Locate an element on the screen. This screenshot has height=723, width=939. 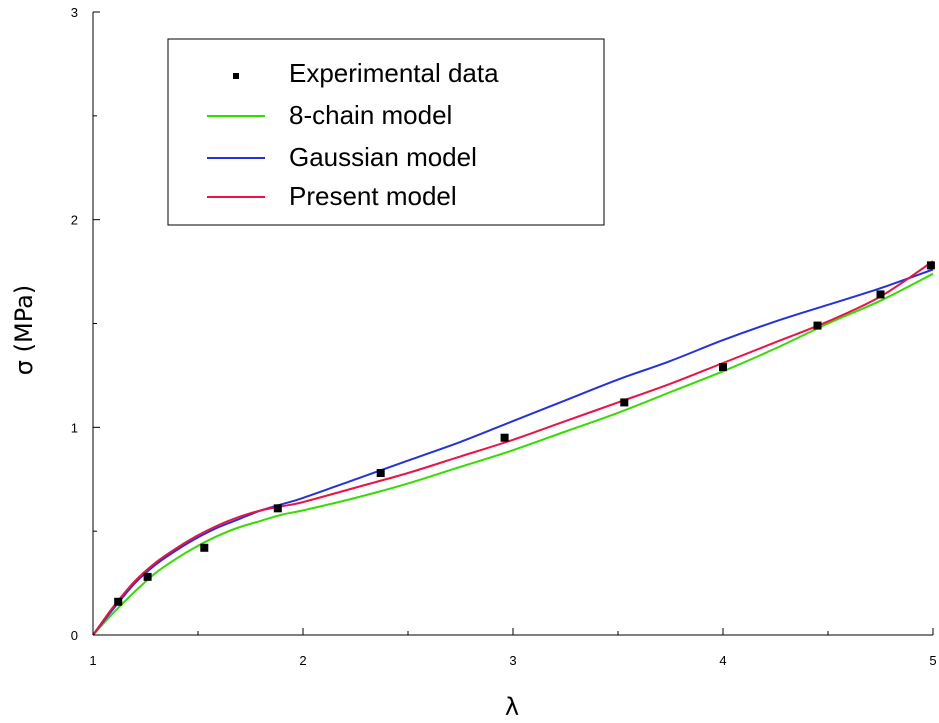
y-tick-label: 1 is located at coordinates (74, 427).